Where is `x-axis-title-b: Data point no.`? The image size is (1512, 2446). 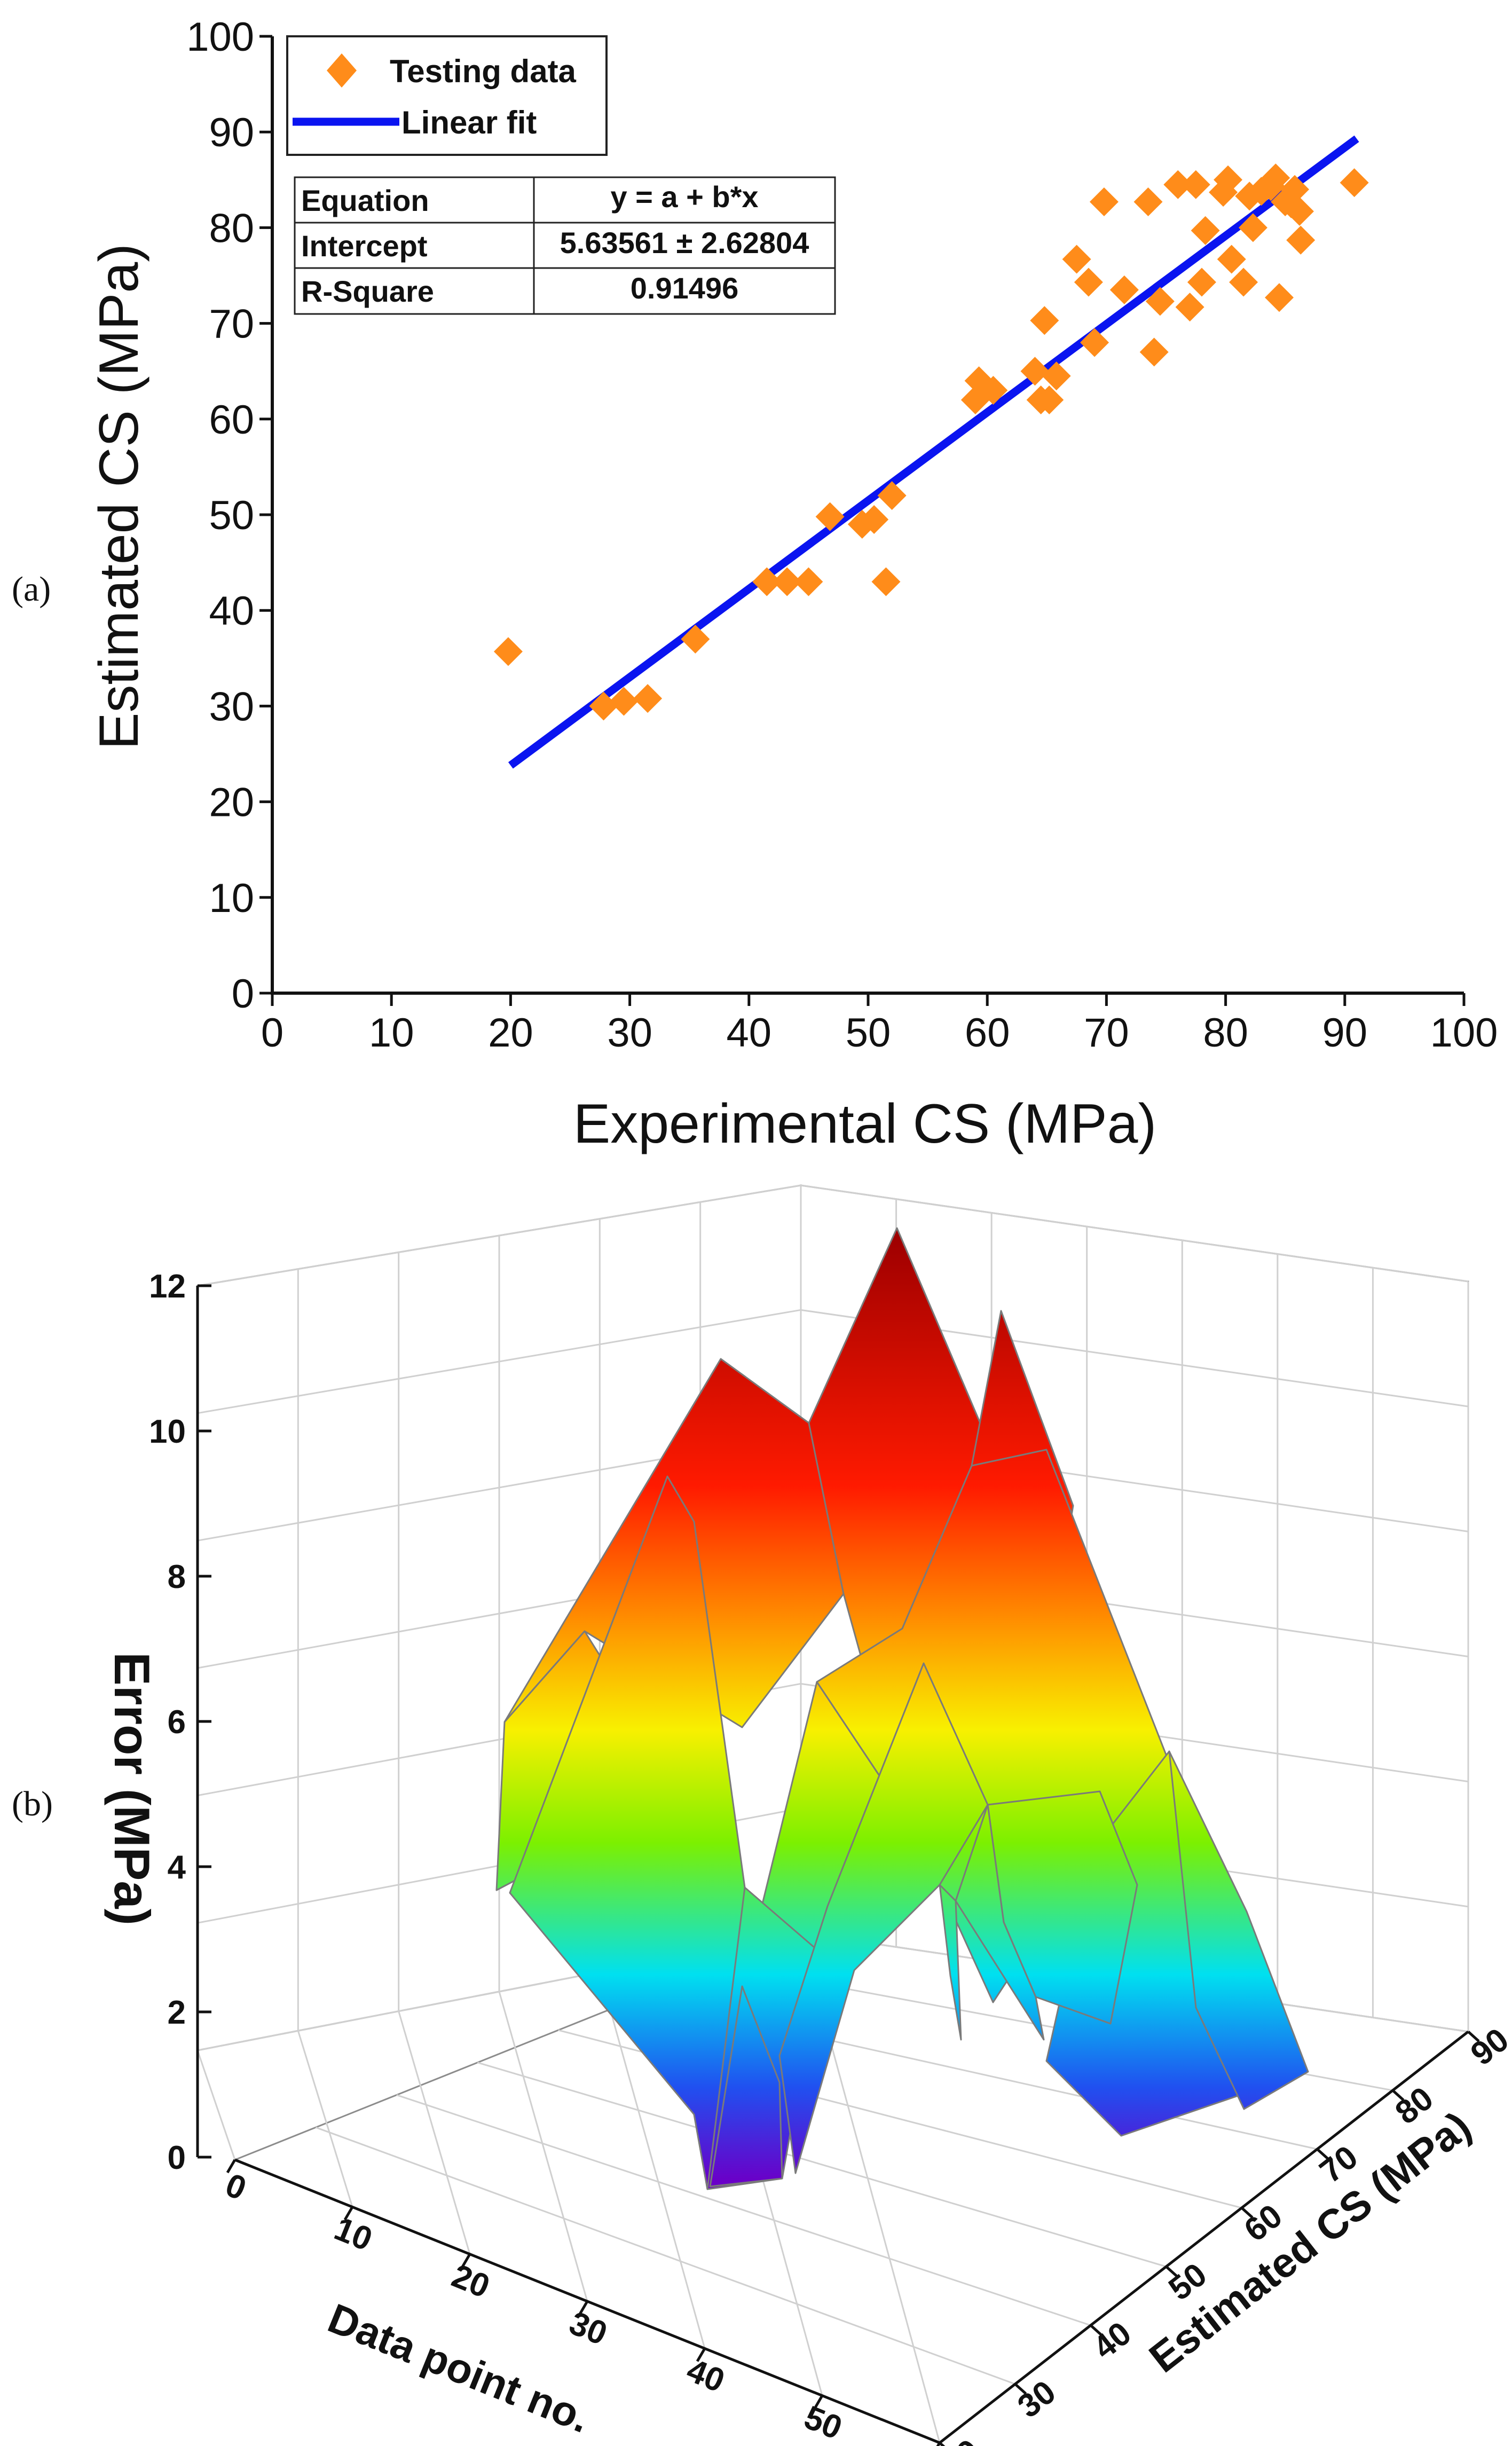
x-axis-title-b: Data point no. is located at coordinates (459, 2368).